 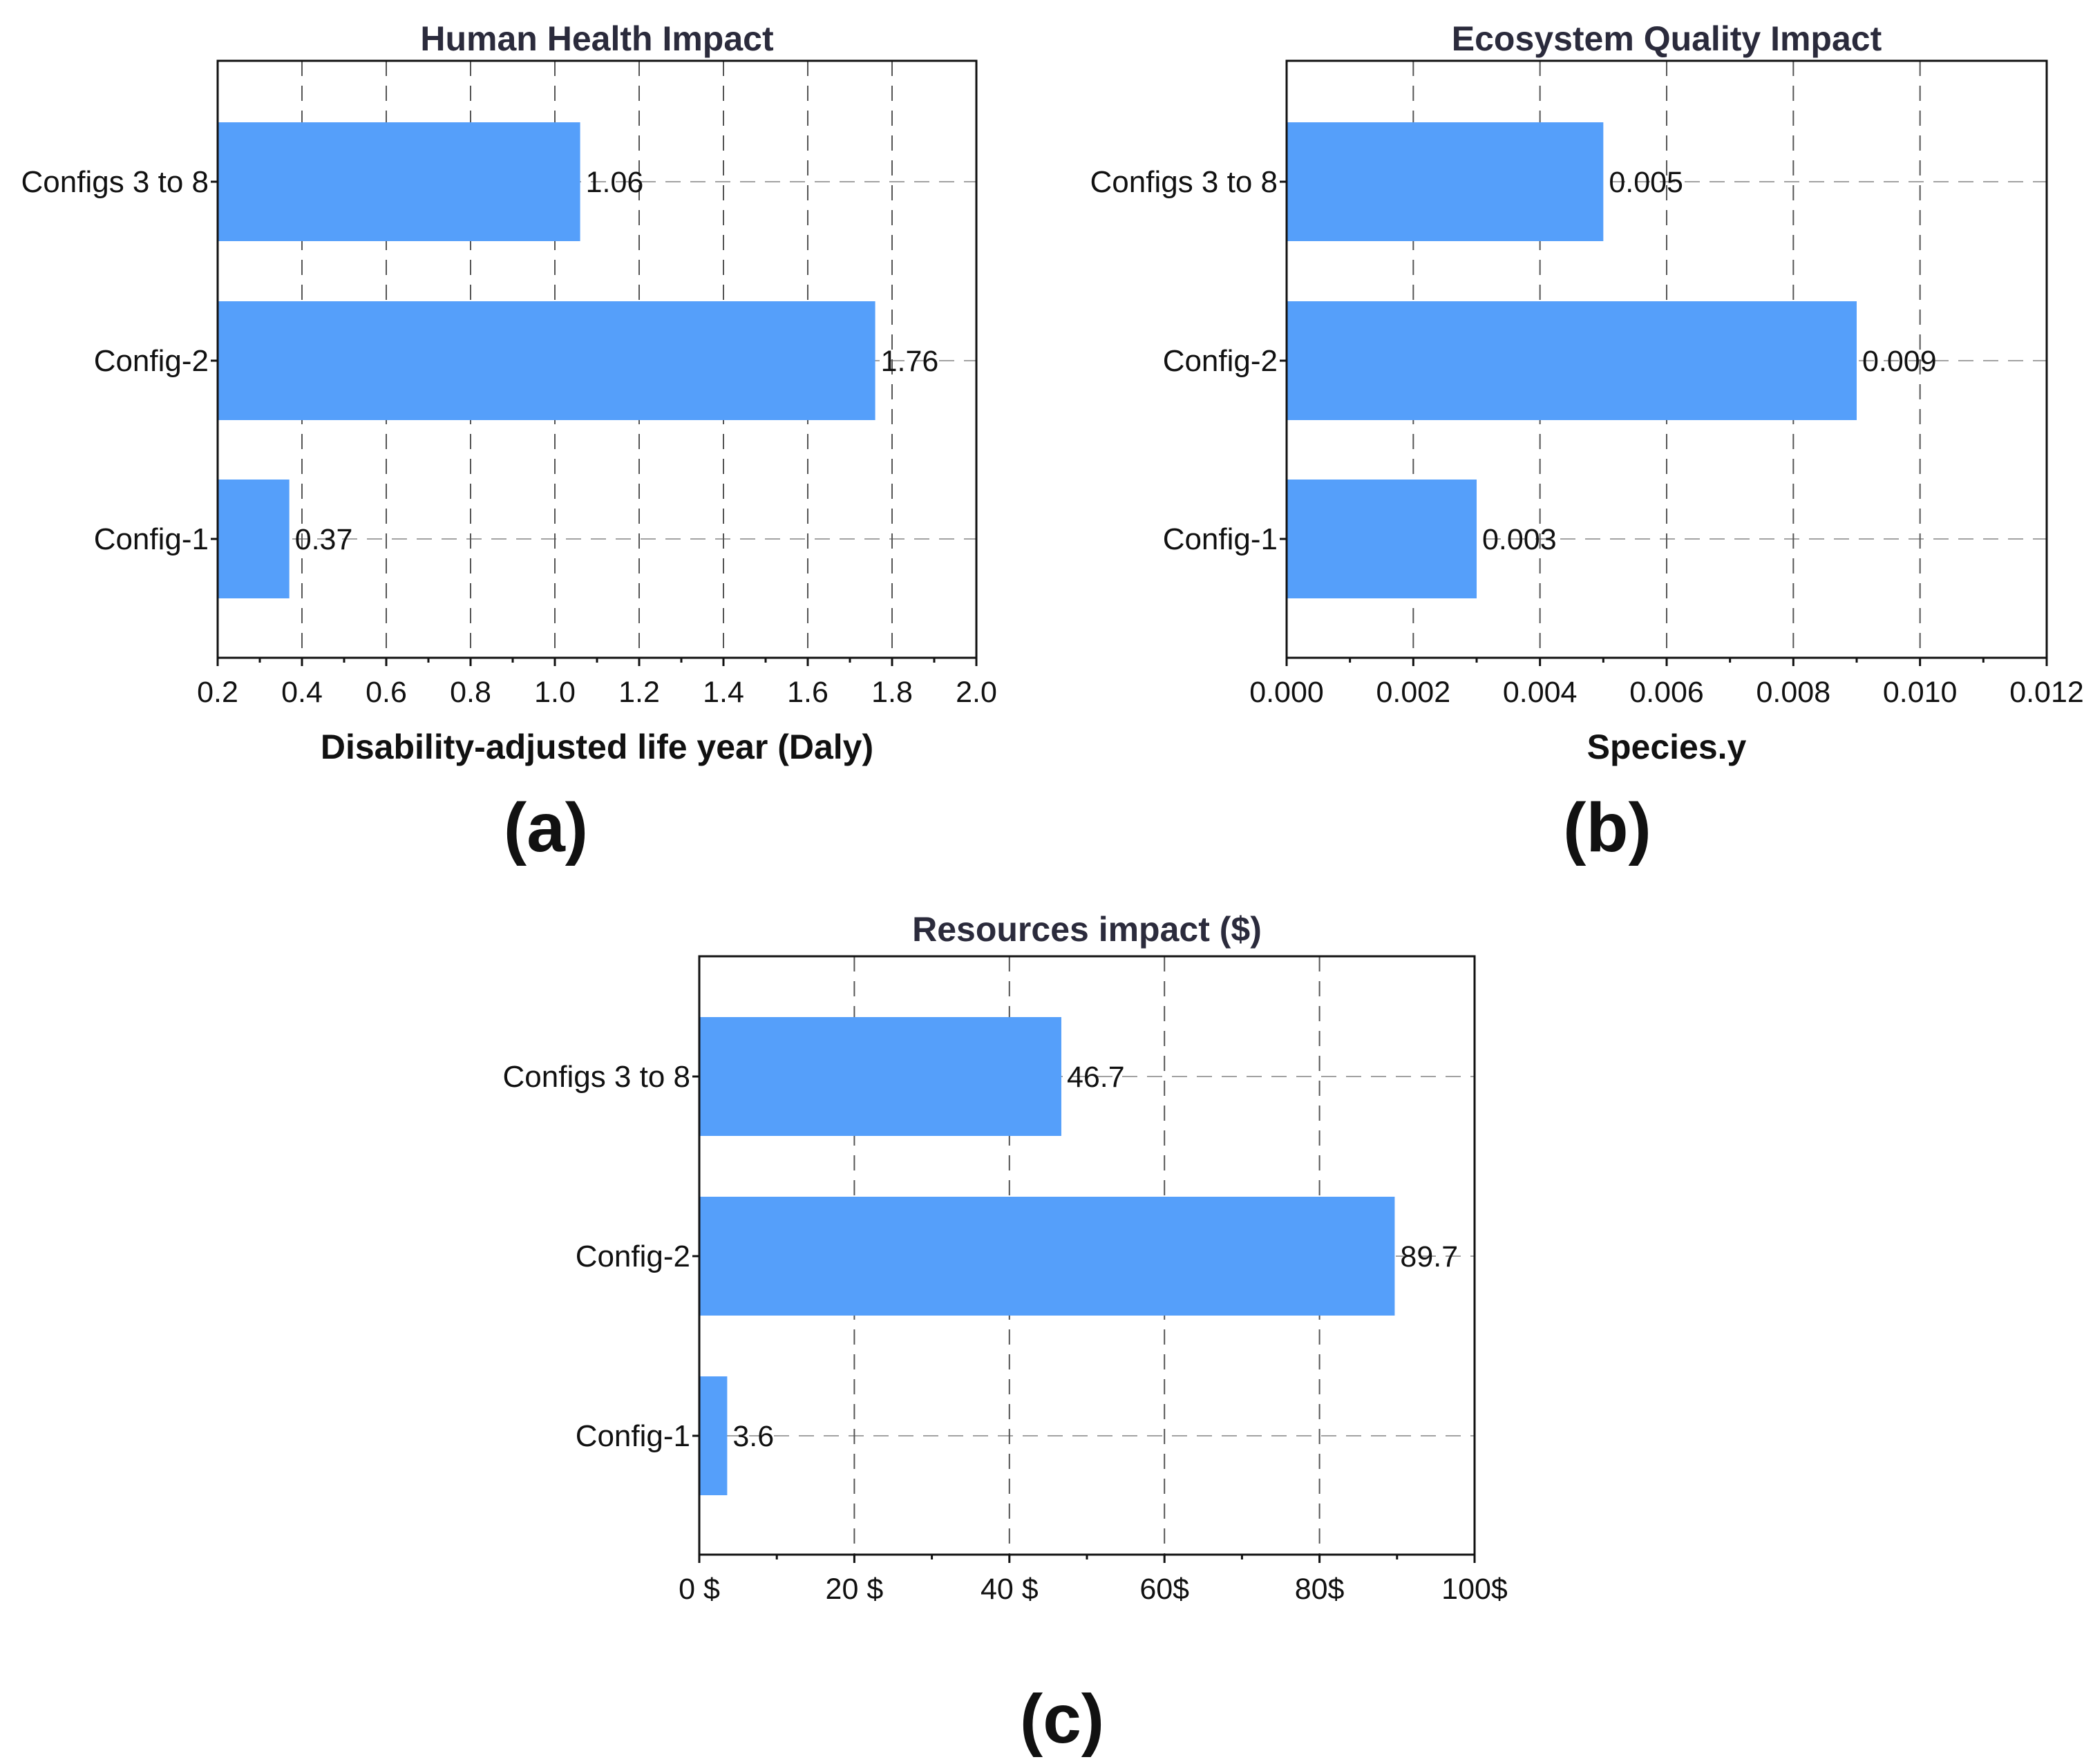 What do you see at coordinates (470, 692) in the screenshot?
I see `xtick-label-a-3: 0.8` at bounding box center [470, 692].